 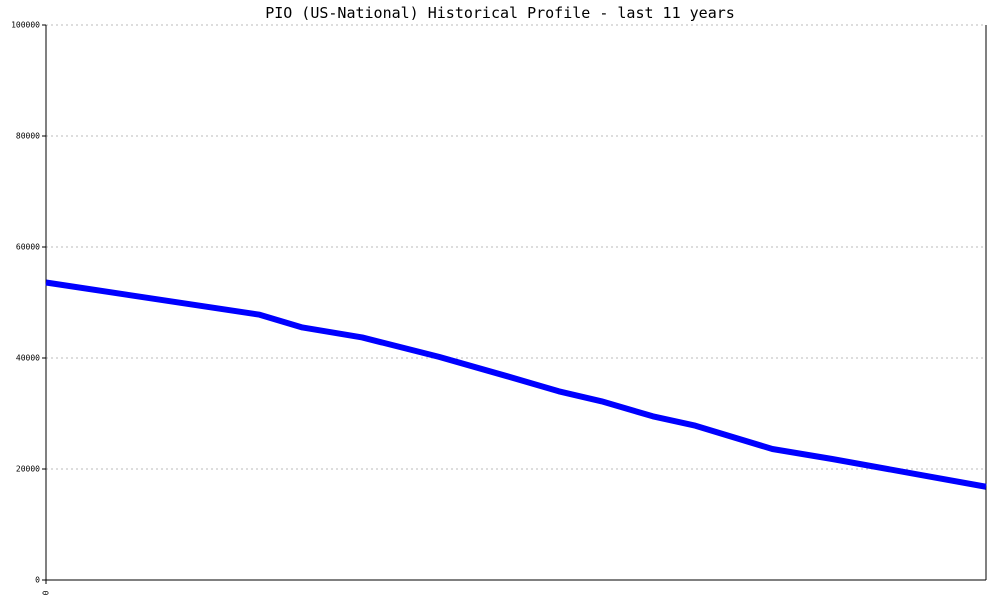 I want to click on y-tick-label: 60000, so click(x=28, y=247).